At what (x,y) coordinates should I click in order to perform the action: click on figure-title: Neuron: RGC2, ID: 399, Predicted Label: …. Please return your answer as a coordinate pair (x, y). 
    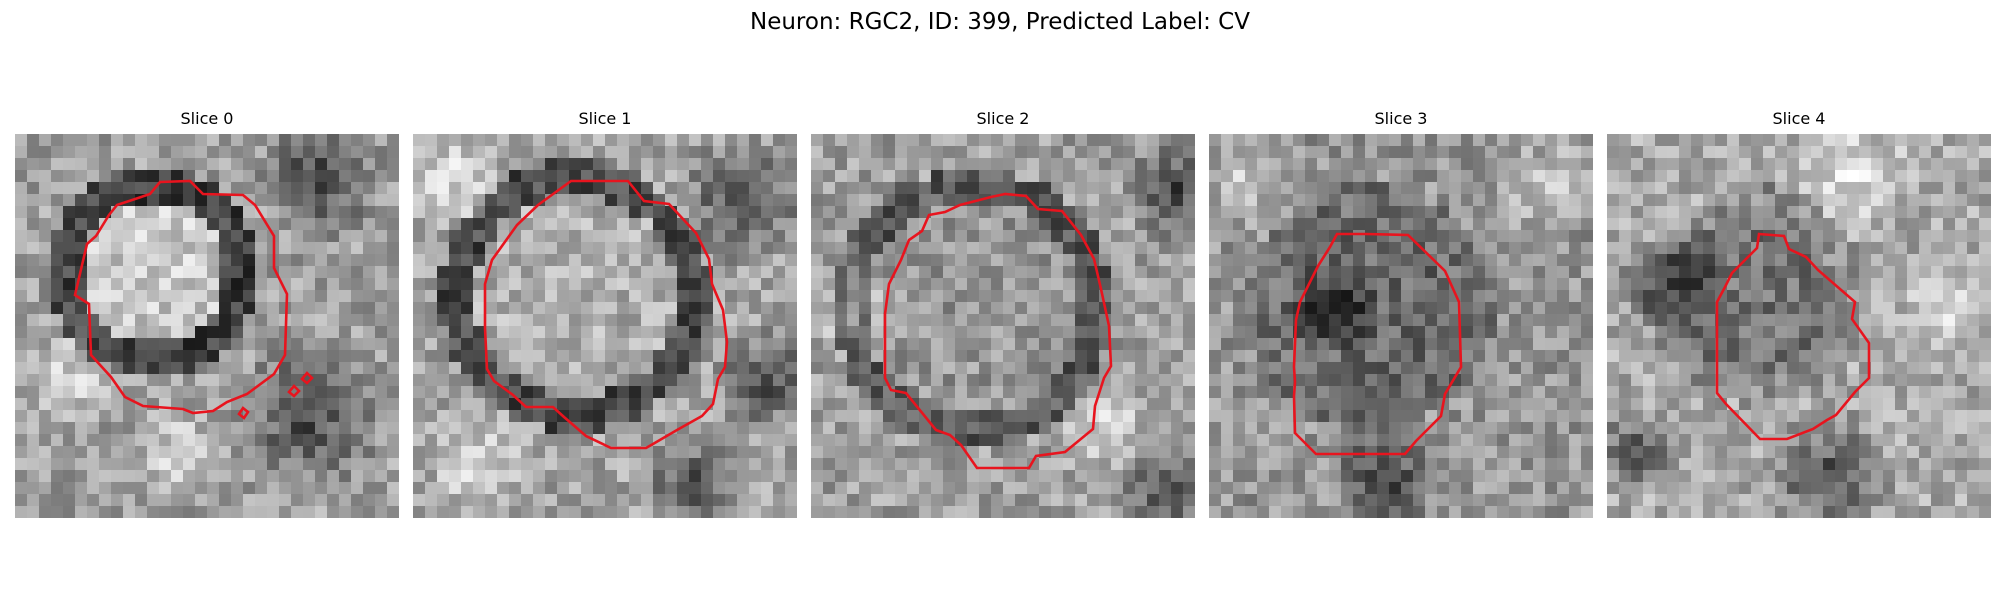
    Looking at the image, I should click on (1000, 22).